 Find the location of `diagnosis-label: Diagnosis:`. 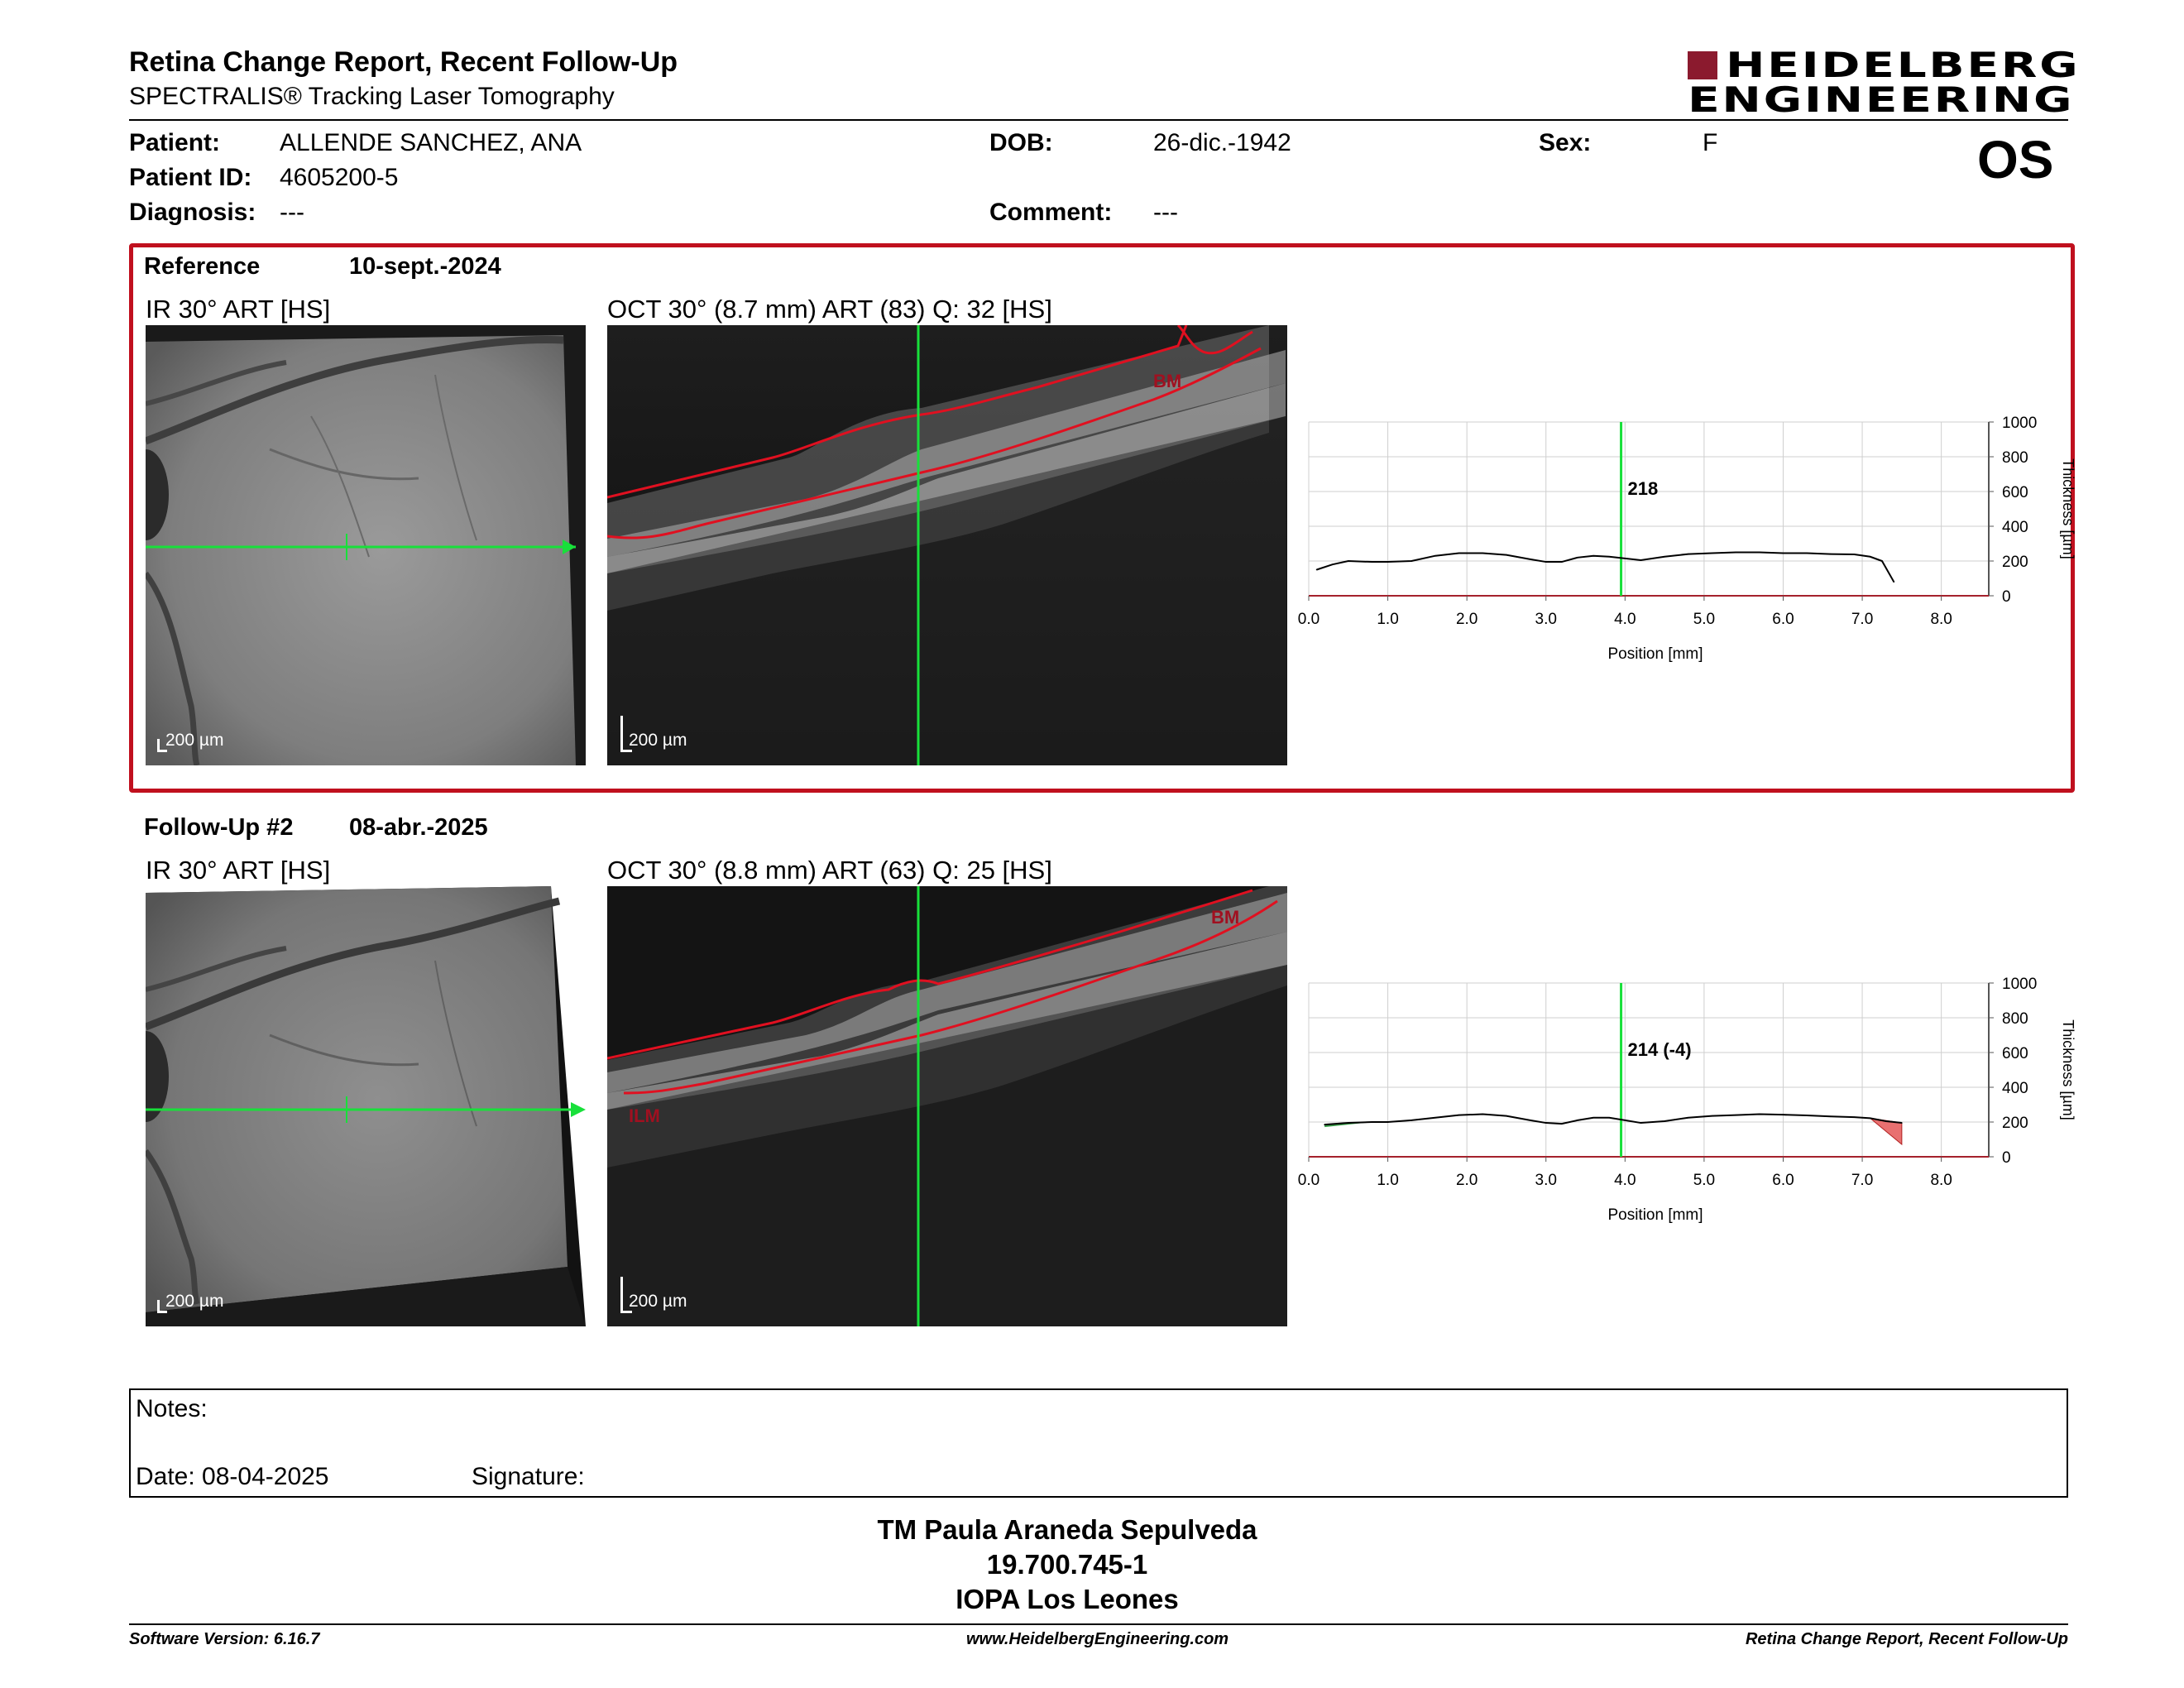

diagnosis-label: Diagnosis: is located at coordinates (192, 212).